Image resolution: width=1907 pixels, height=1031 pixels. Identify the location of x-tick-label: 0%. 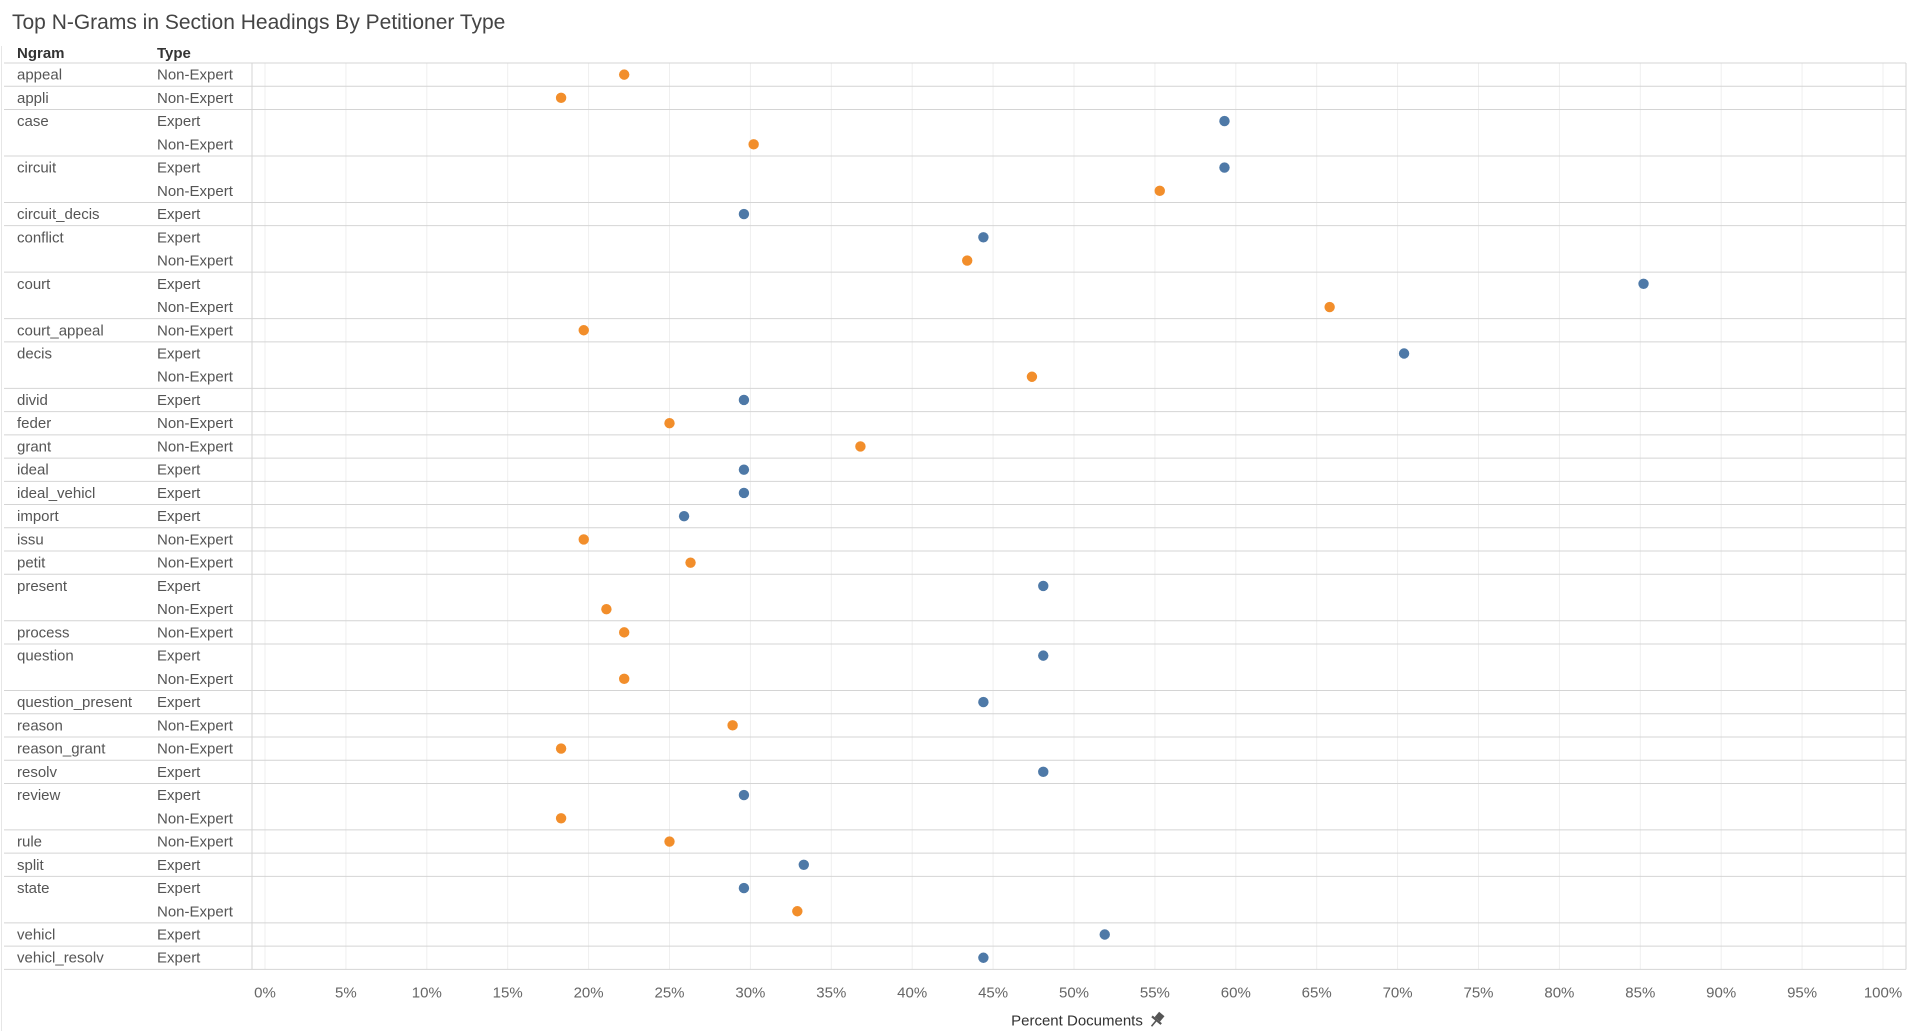
(265, 992).